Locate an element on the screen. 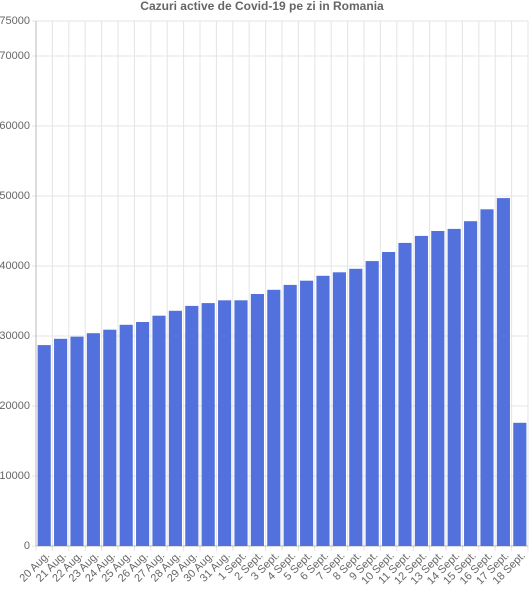  y-tick-label: 20000 is located at coordinates (15, 406).